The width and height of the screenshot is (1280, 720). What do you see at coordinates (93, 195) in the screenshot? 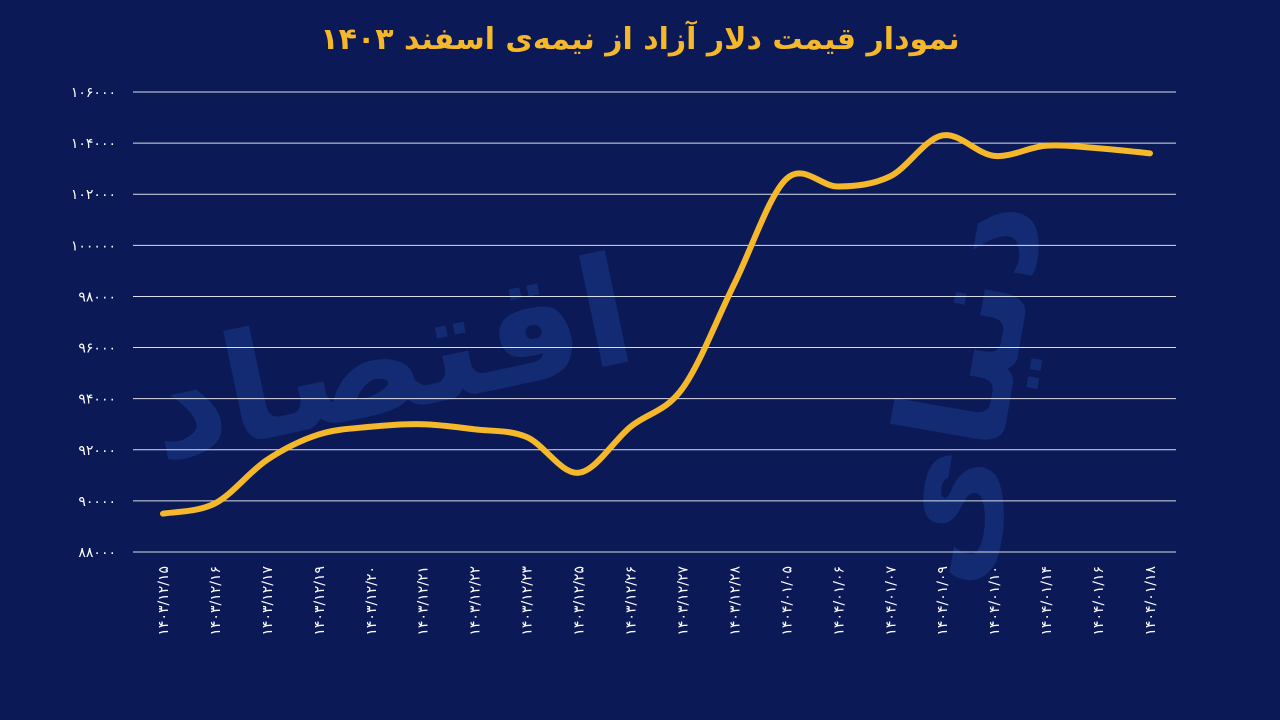
I see `y-tick-label: ۱۰۲۰۰۰` at bounding box center [93, 195].